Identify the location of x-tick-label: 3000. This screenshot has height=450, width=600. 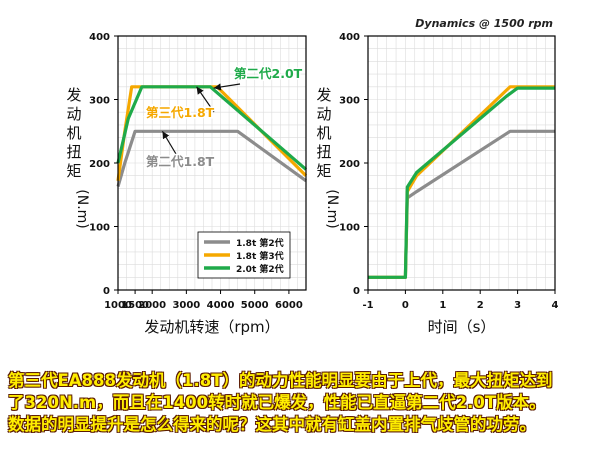
(186, 305).